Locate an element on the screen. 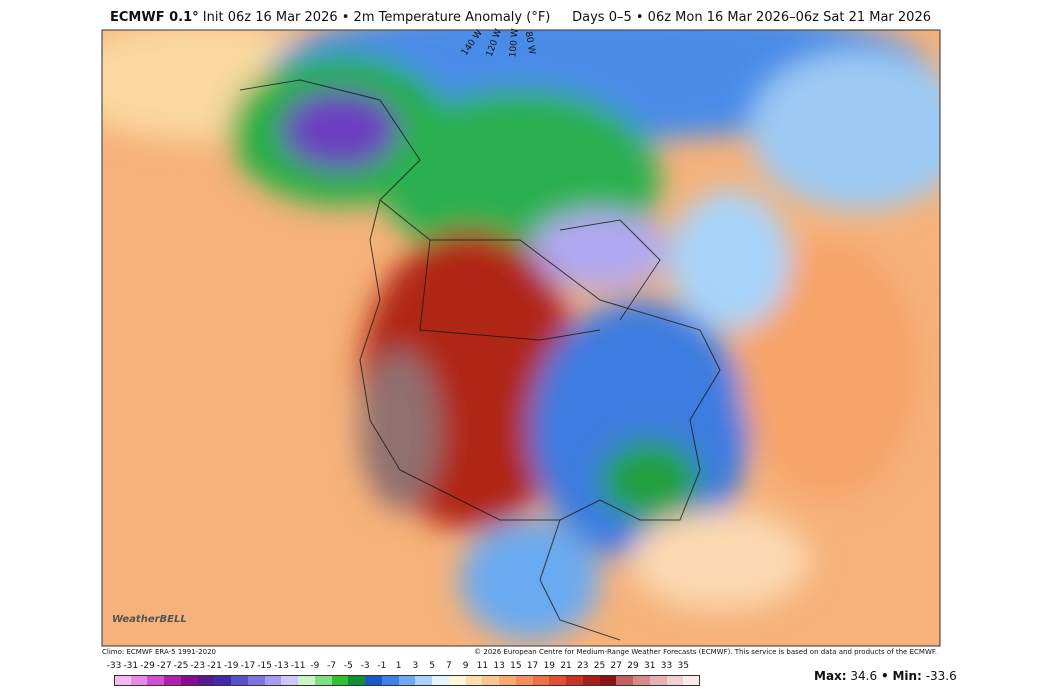 This screenshot has height=700, width=1041. colorbar-label: -31 is located at coordinates (131, 666).